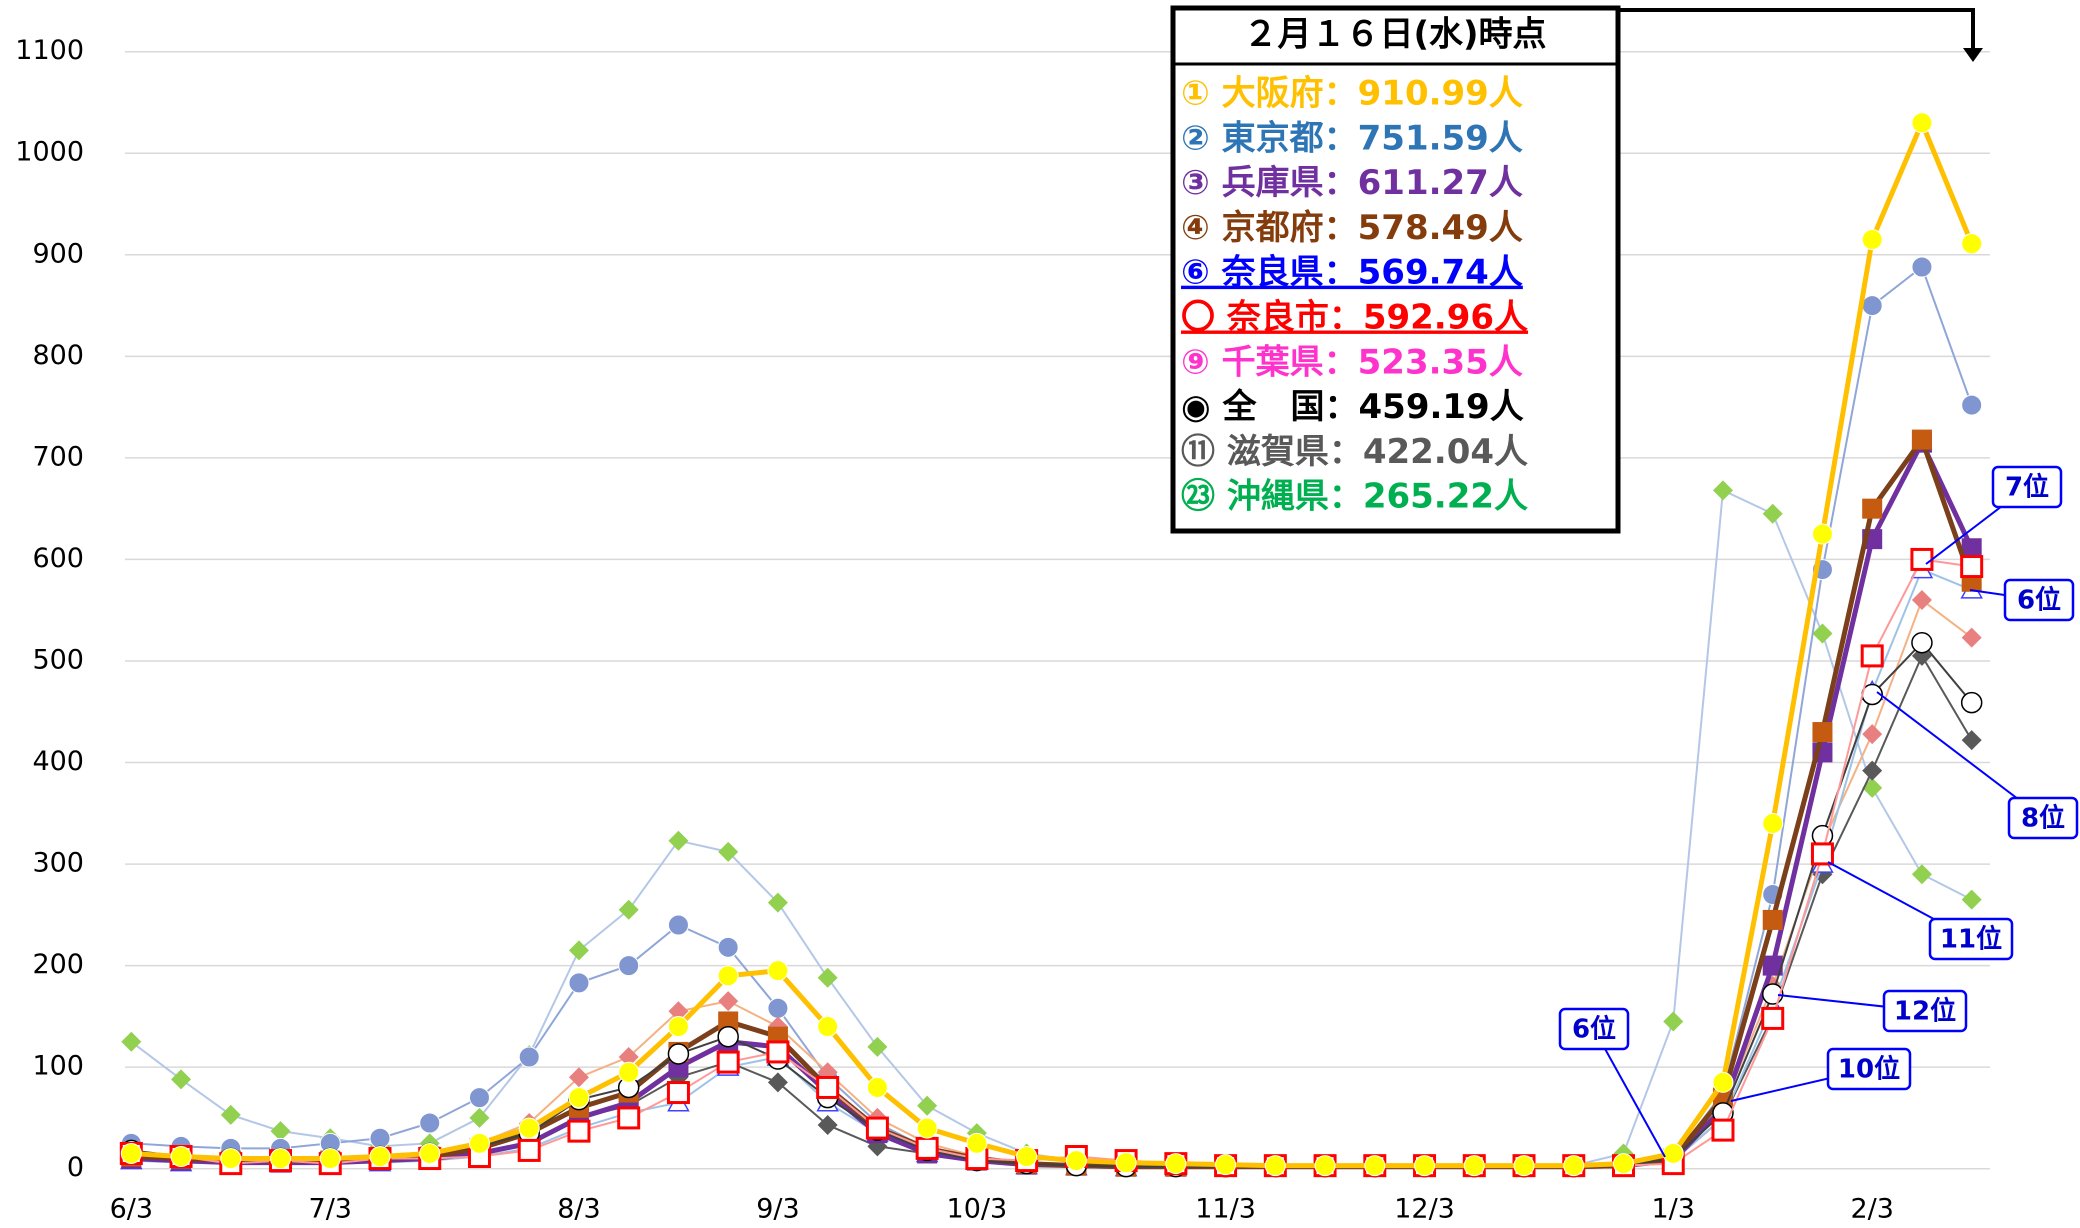 This screenshot has width=2080, height=1228. I want to click on x-tick-label: 2/3, so click(1871, 1209).